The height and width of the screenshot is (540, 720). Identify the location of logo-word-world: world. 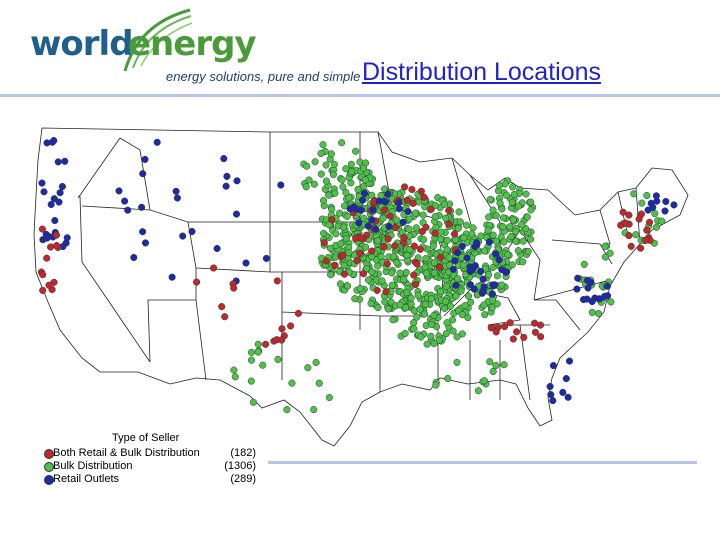
(82, 44).